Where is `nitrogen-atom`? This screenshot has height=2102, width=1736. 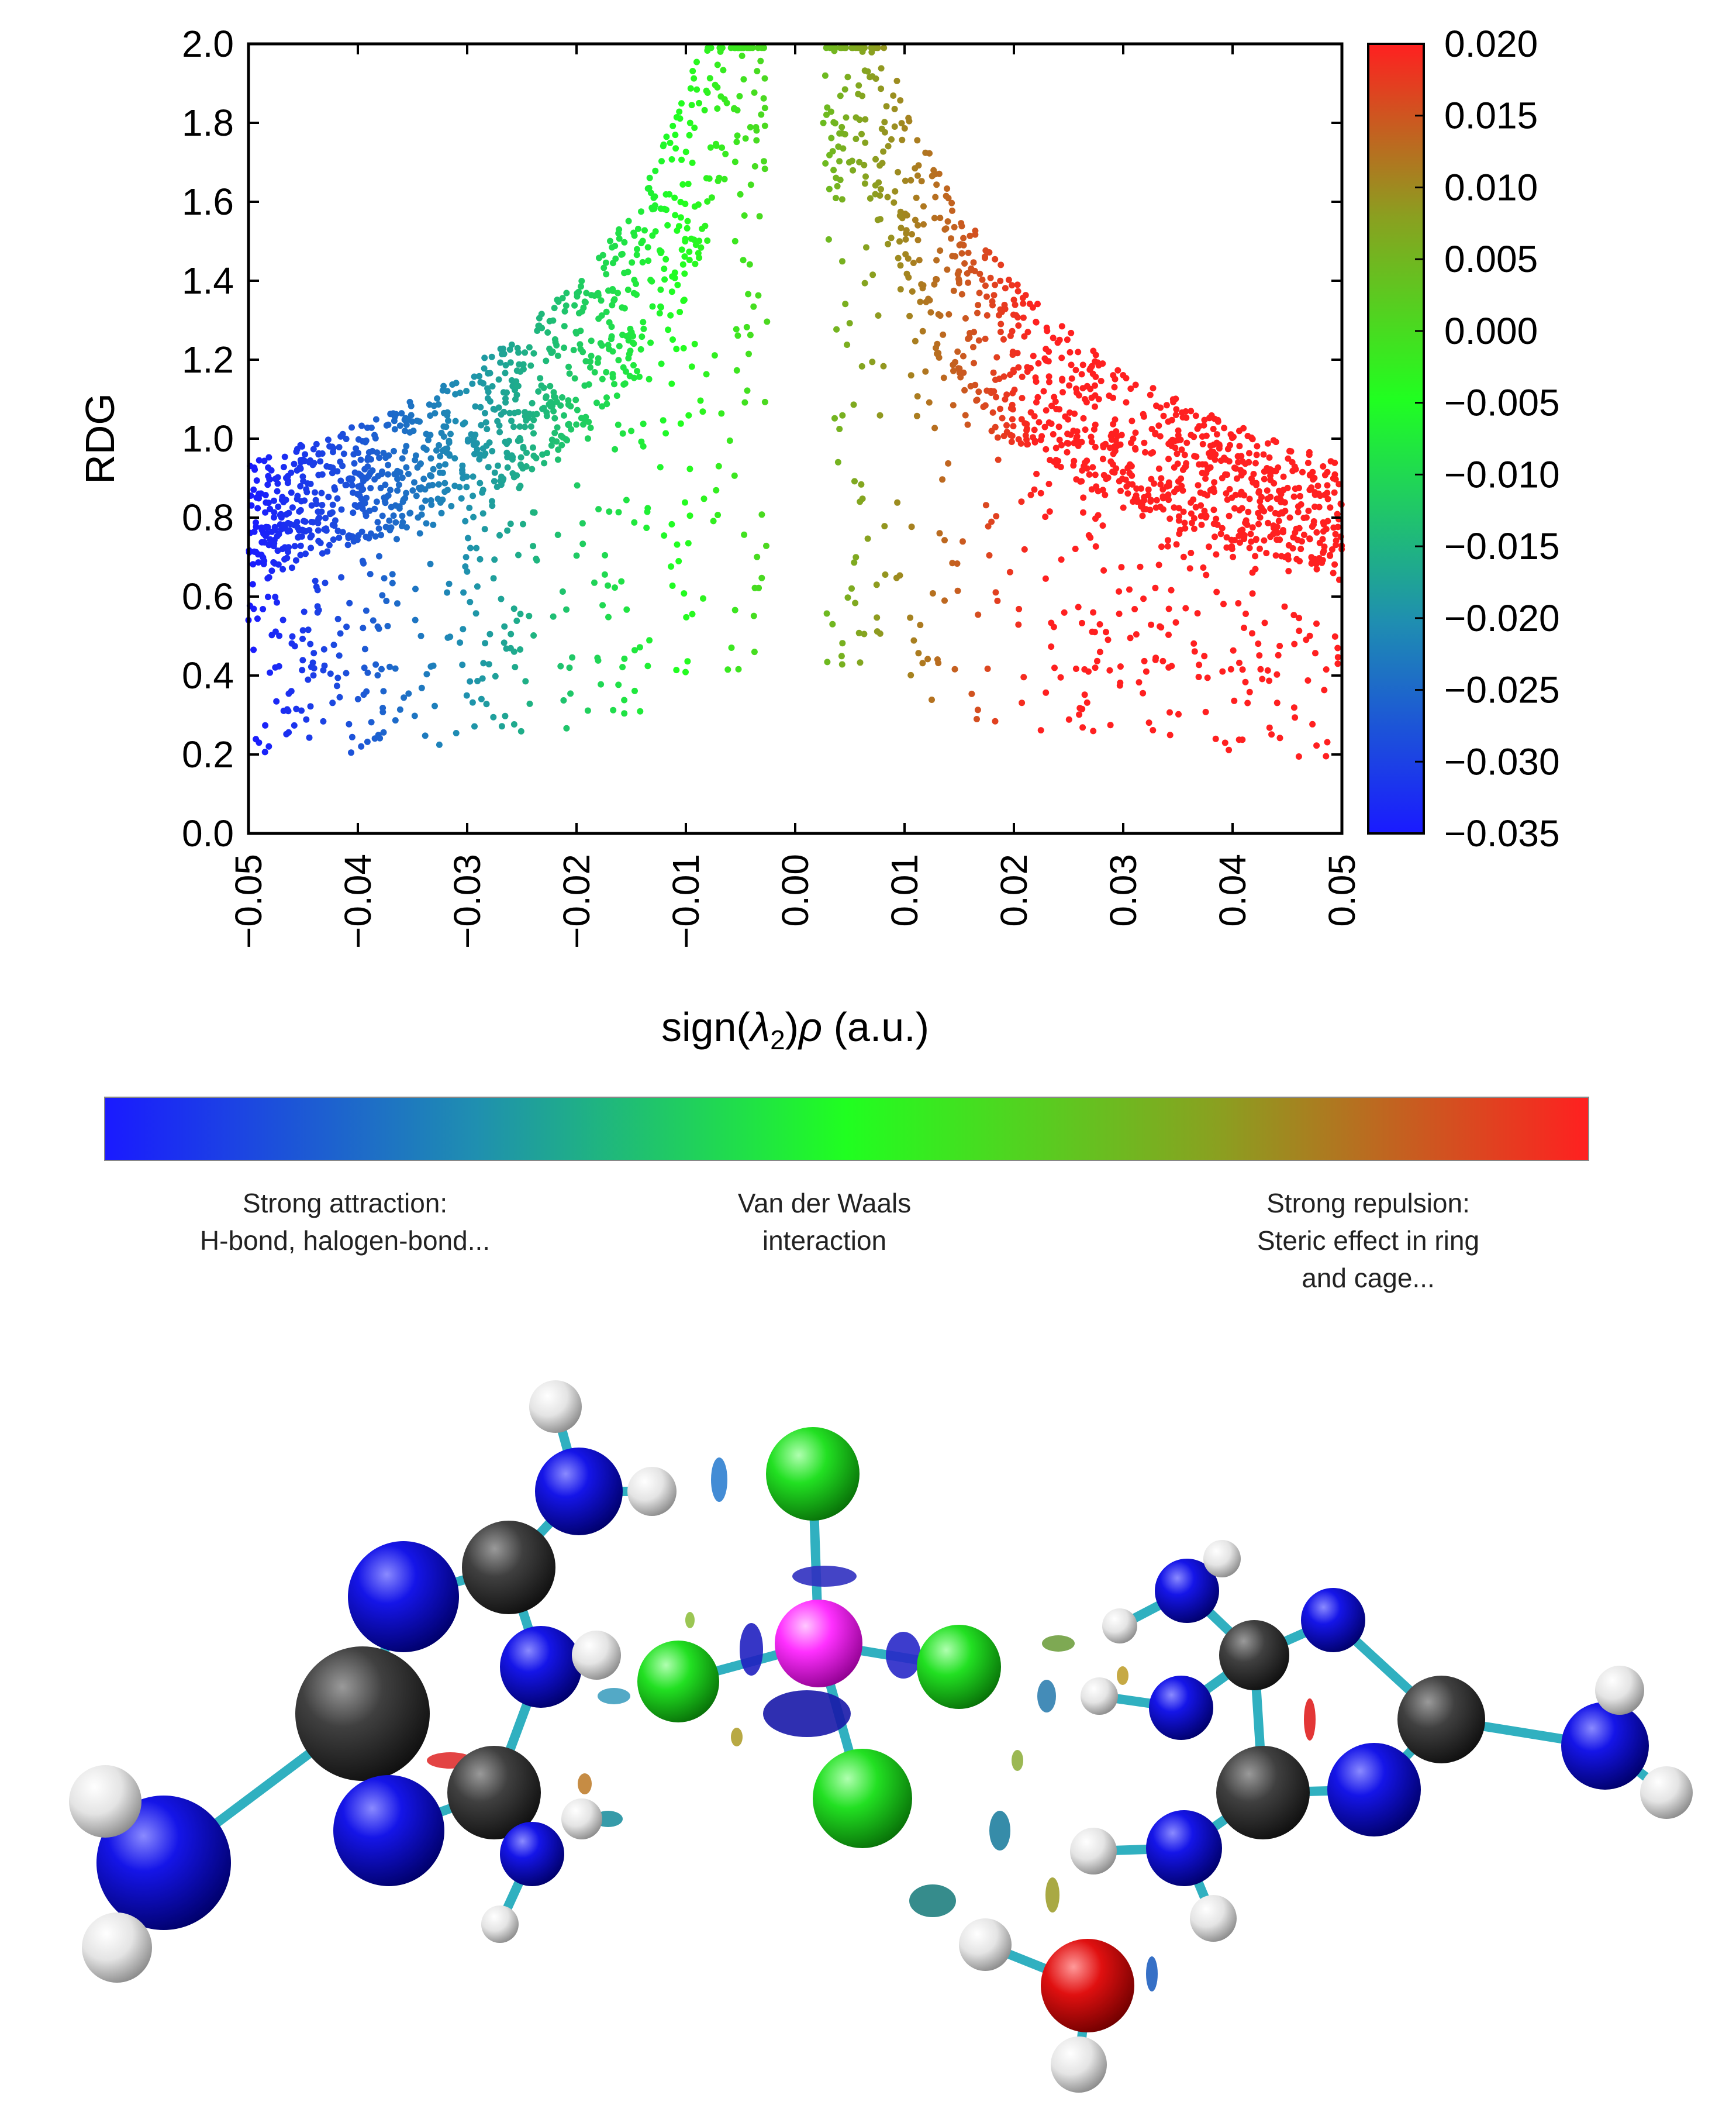
nitrogen-atom is located at coordinates (1187, 1591).